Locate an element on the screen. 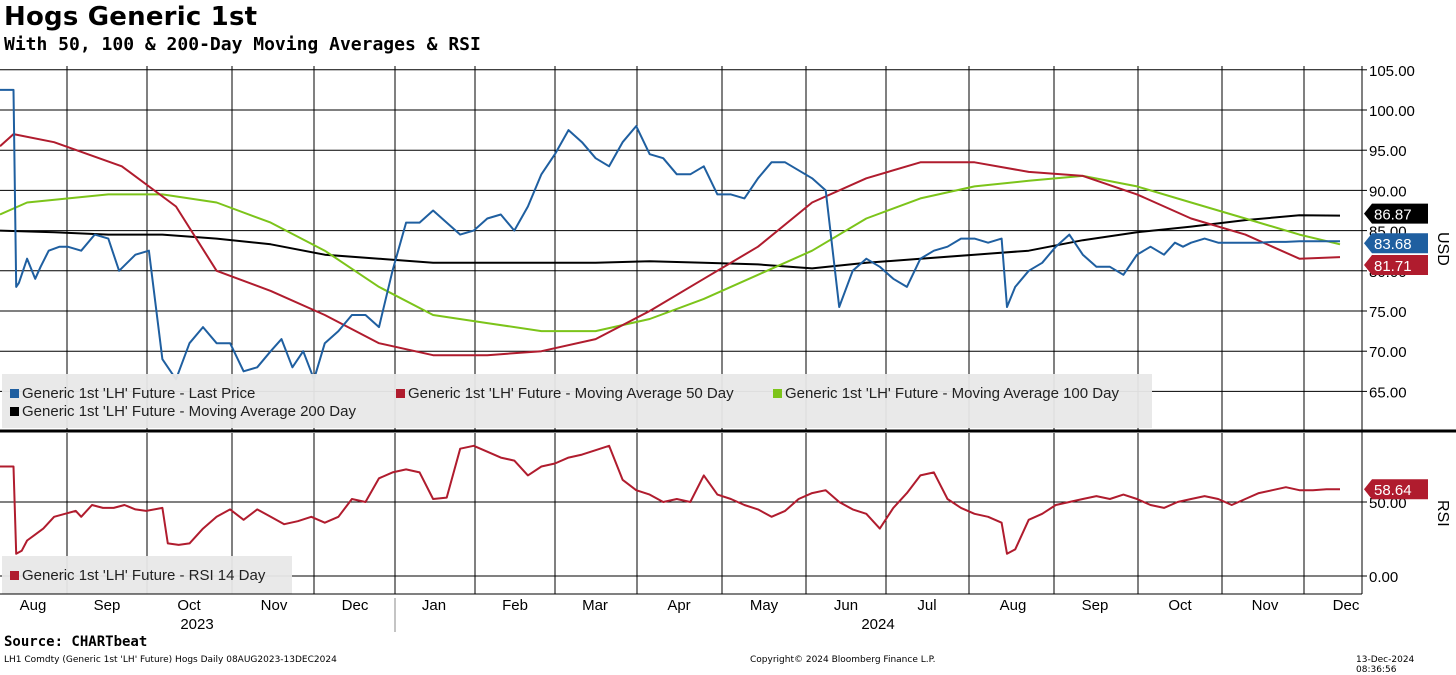  x-year-label: 2023 is located at coordinates (196, 624).